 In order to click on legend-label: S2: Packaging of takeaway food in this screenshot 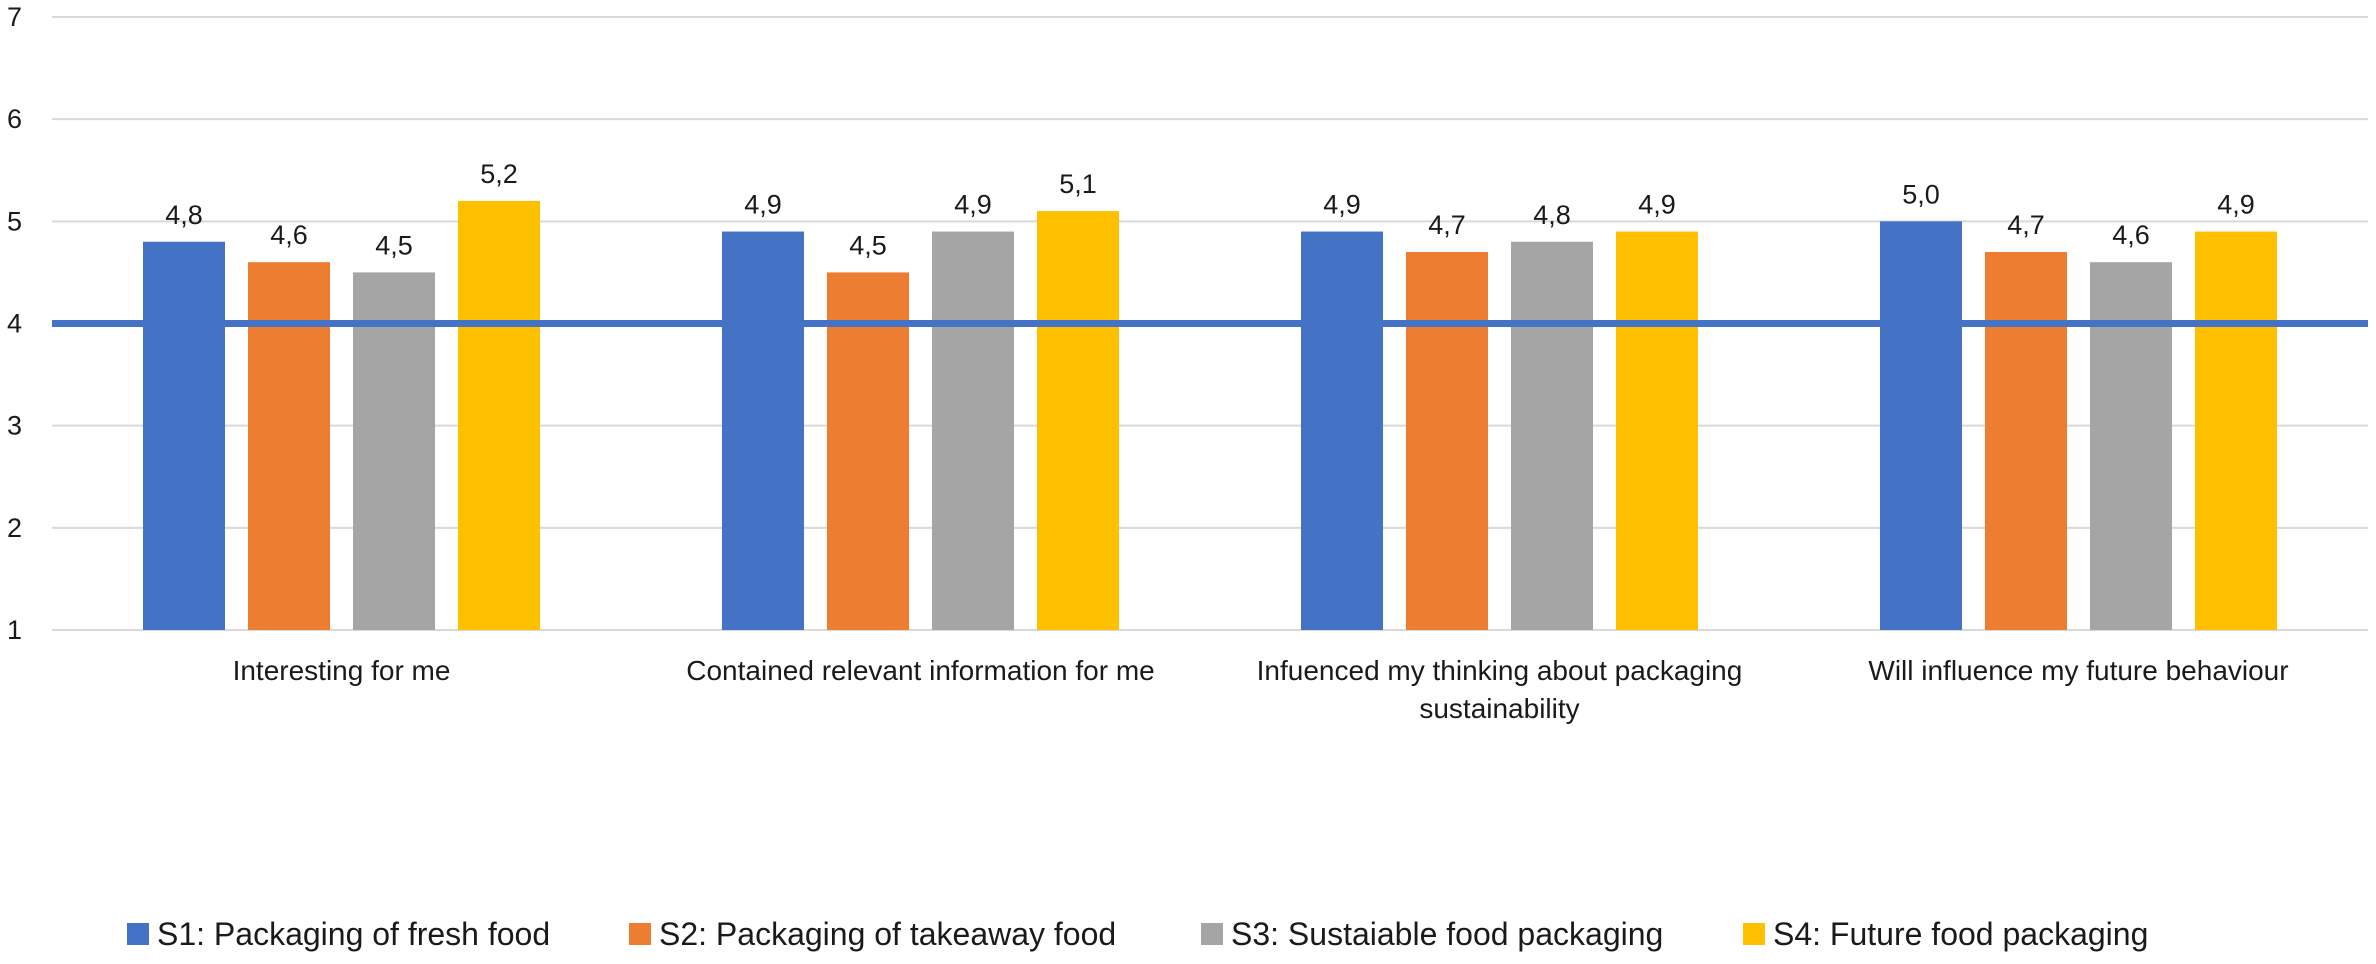, I will do `click(887, 934)`.